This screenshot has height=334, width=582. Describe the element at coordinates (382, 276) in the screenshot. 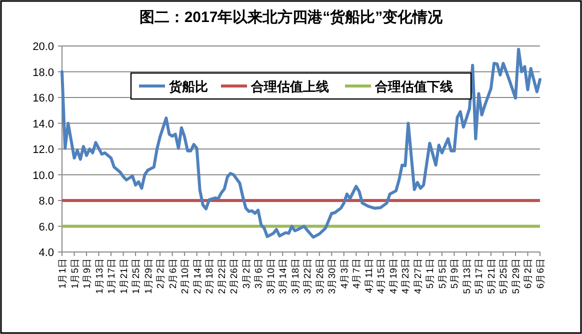

I see `x-tick-label: 4月15日` at that location.